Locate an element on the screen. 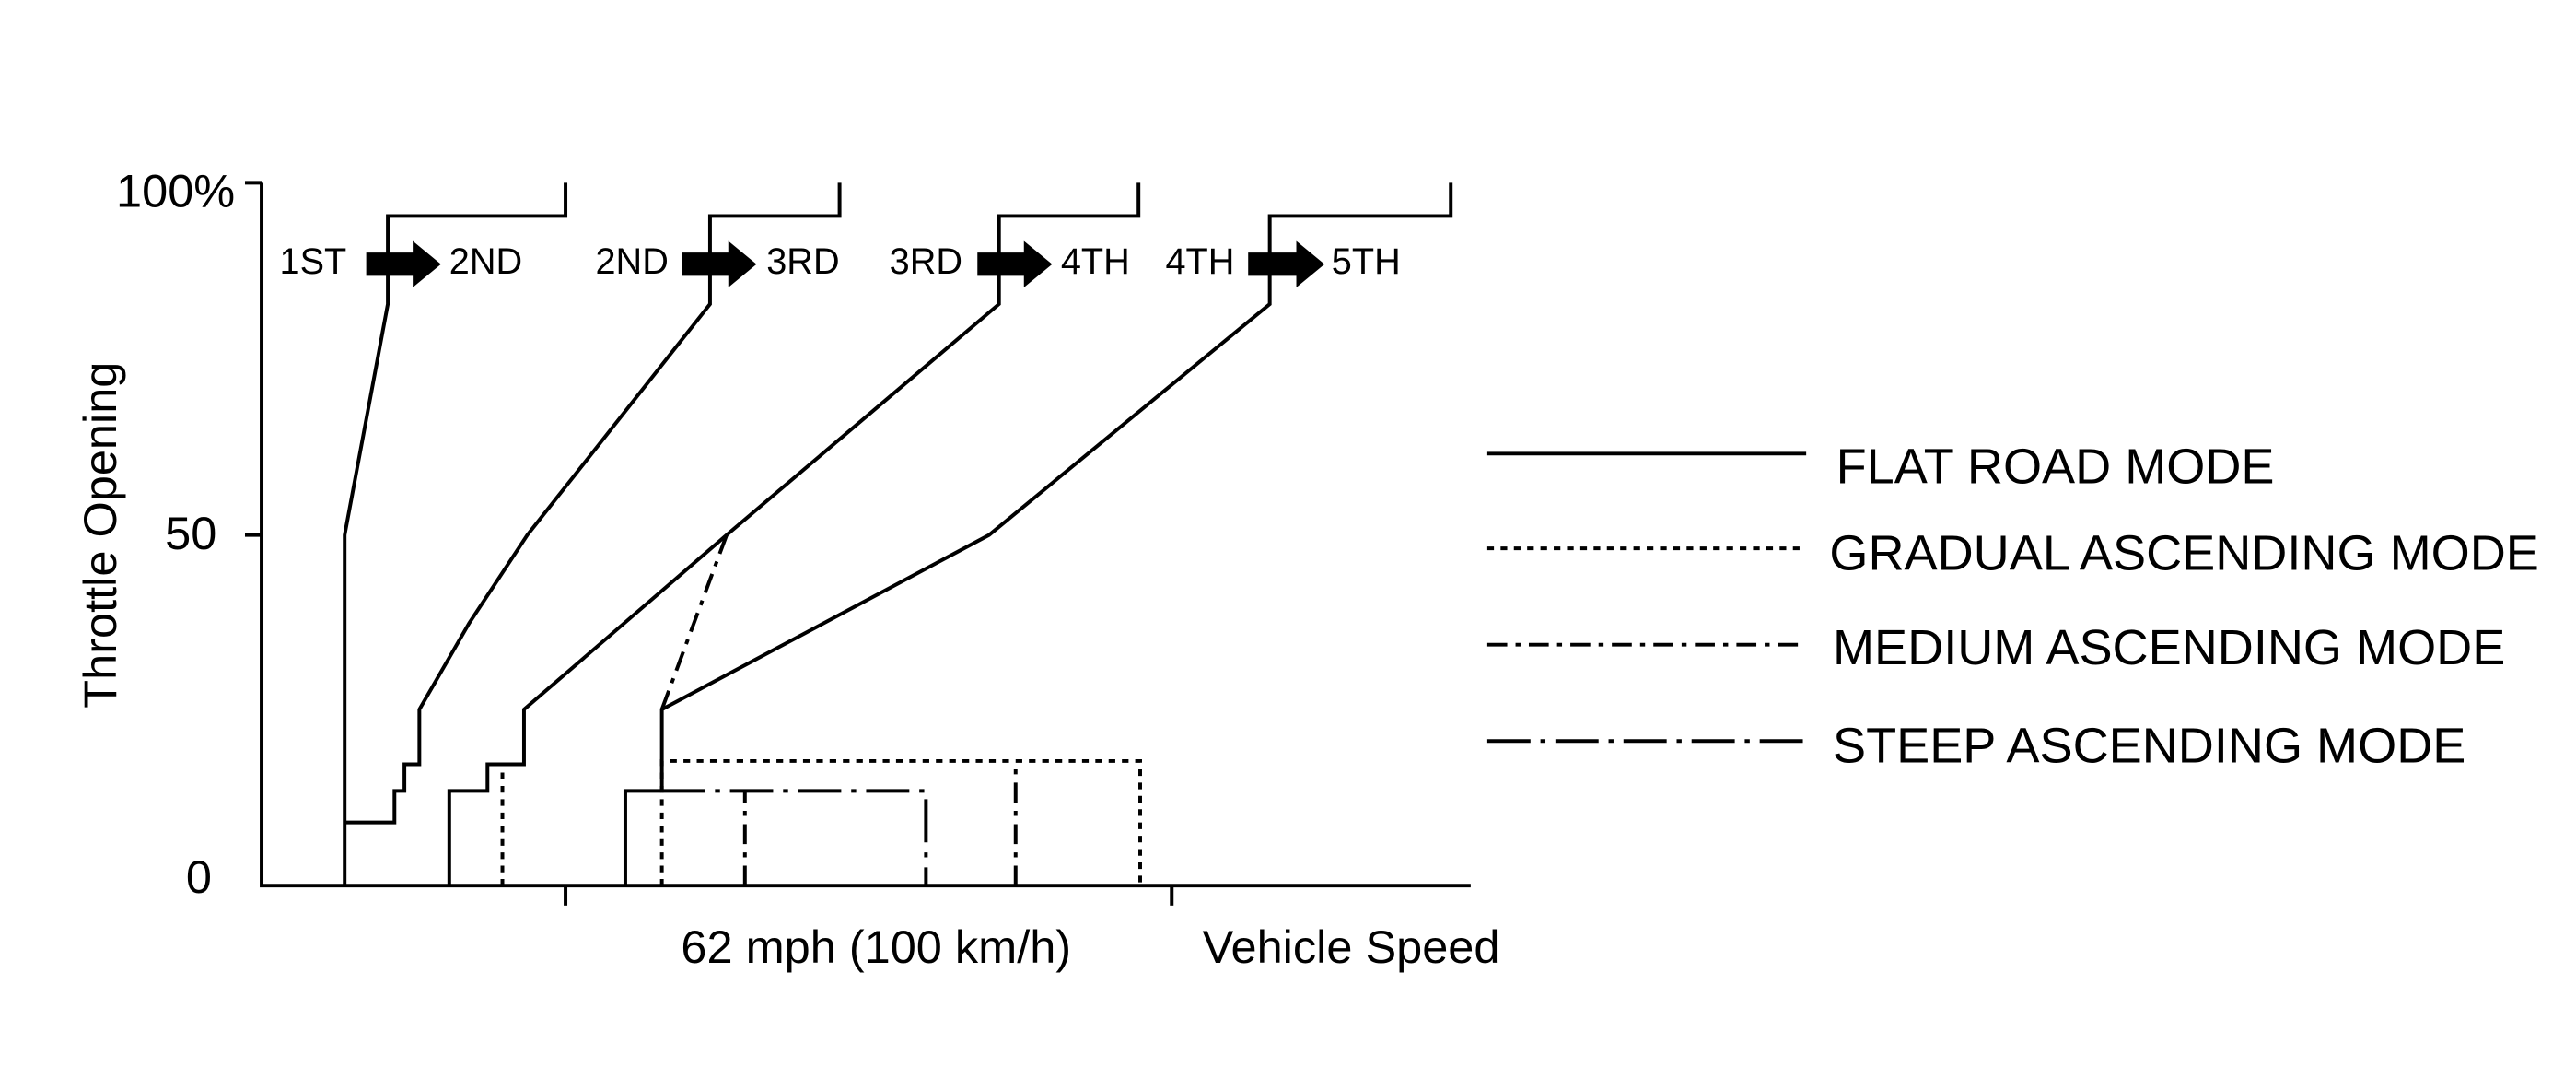 This screenshot has height=1090, width=2576. gradual-curves is located at coordinates (821, 822).